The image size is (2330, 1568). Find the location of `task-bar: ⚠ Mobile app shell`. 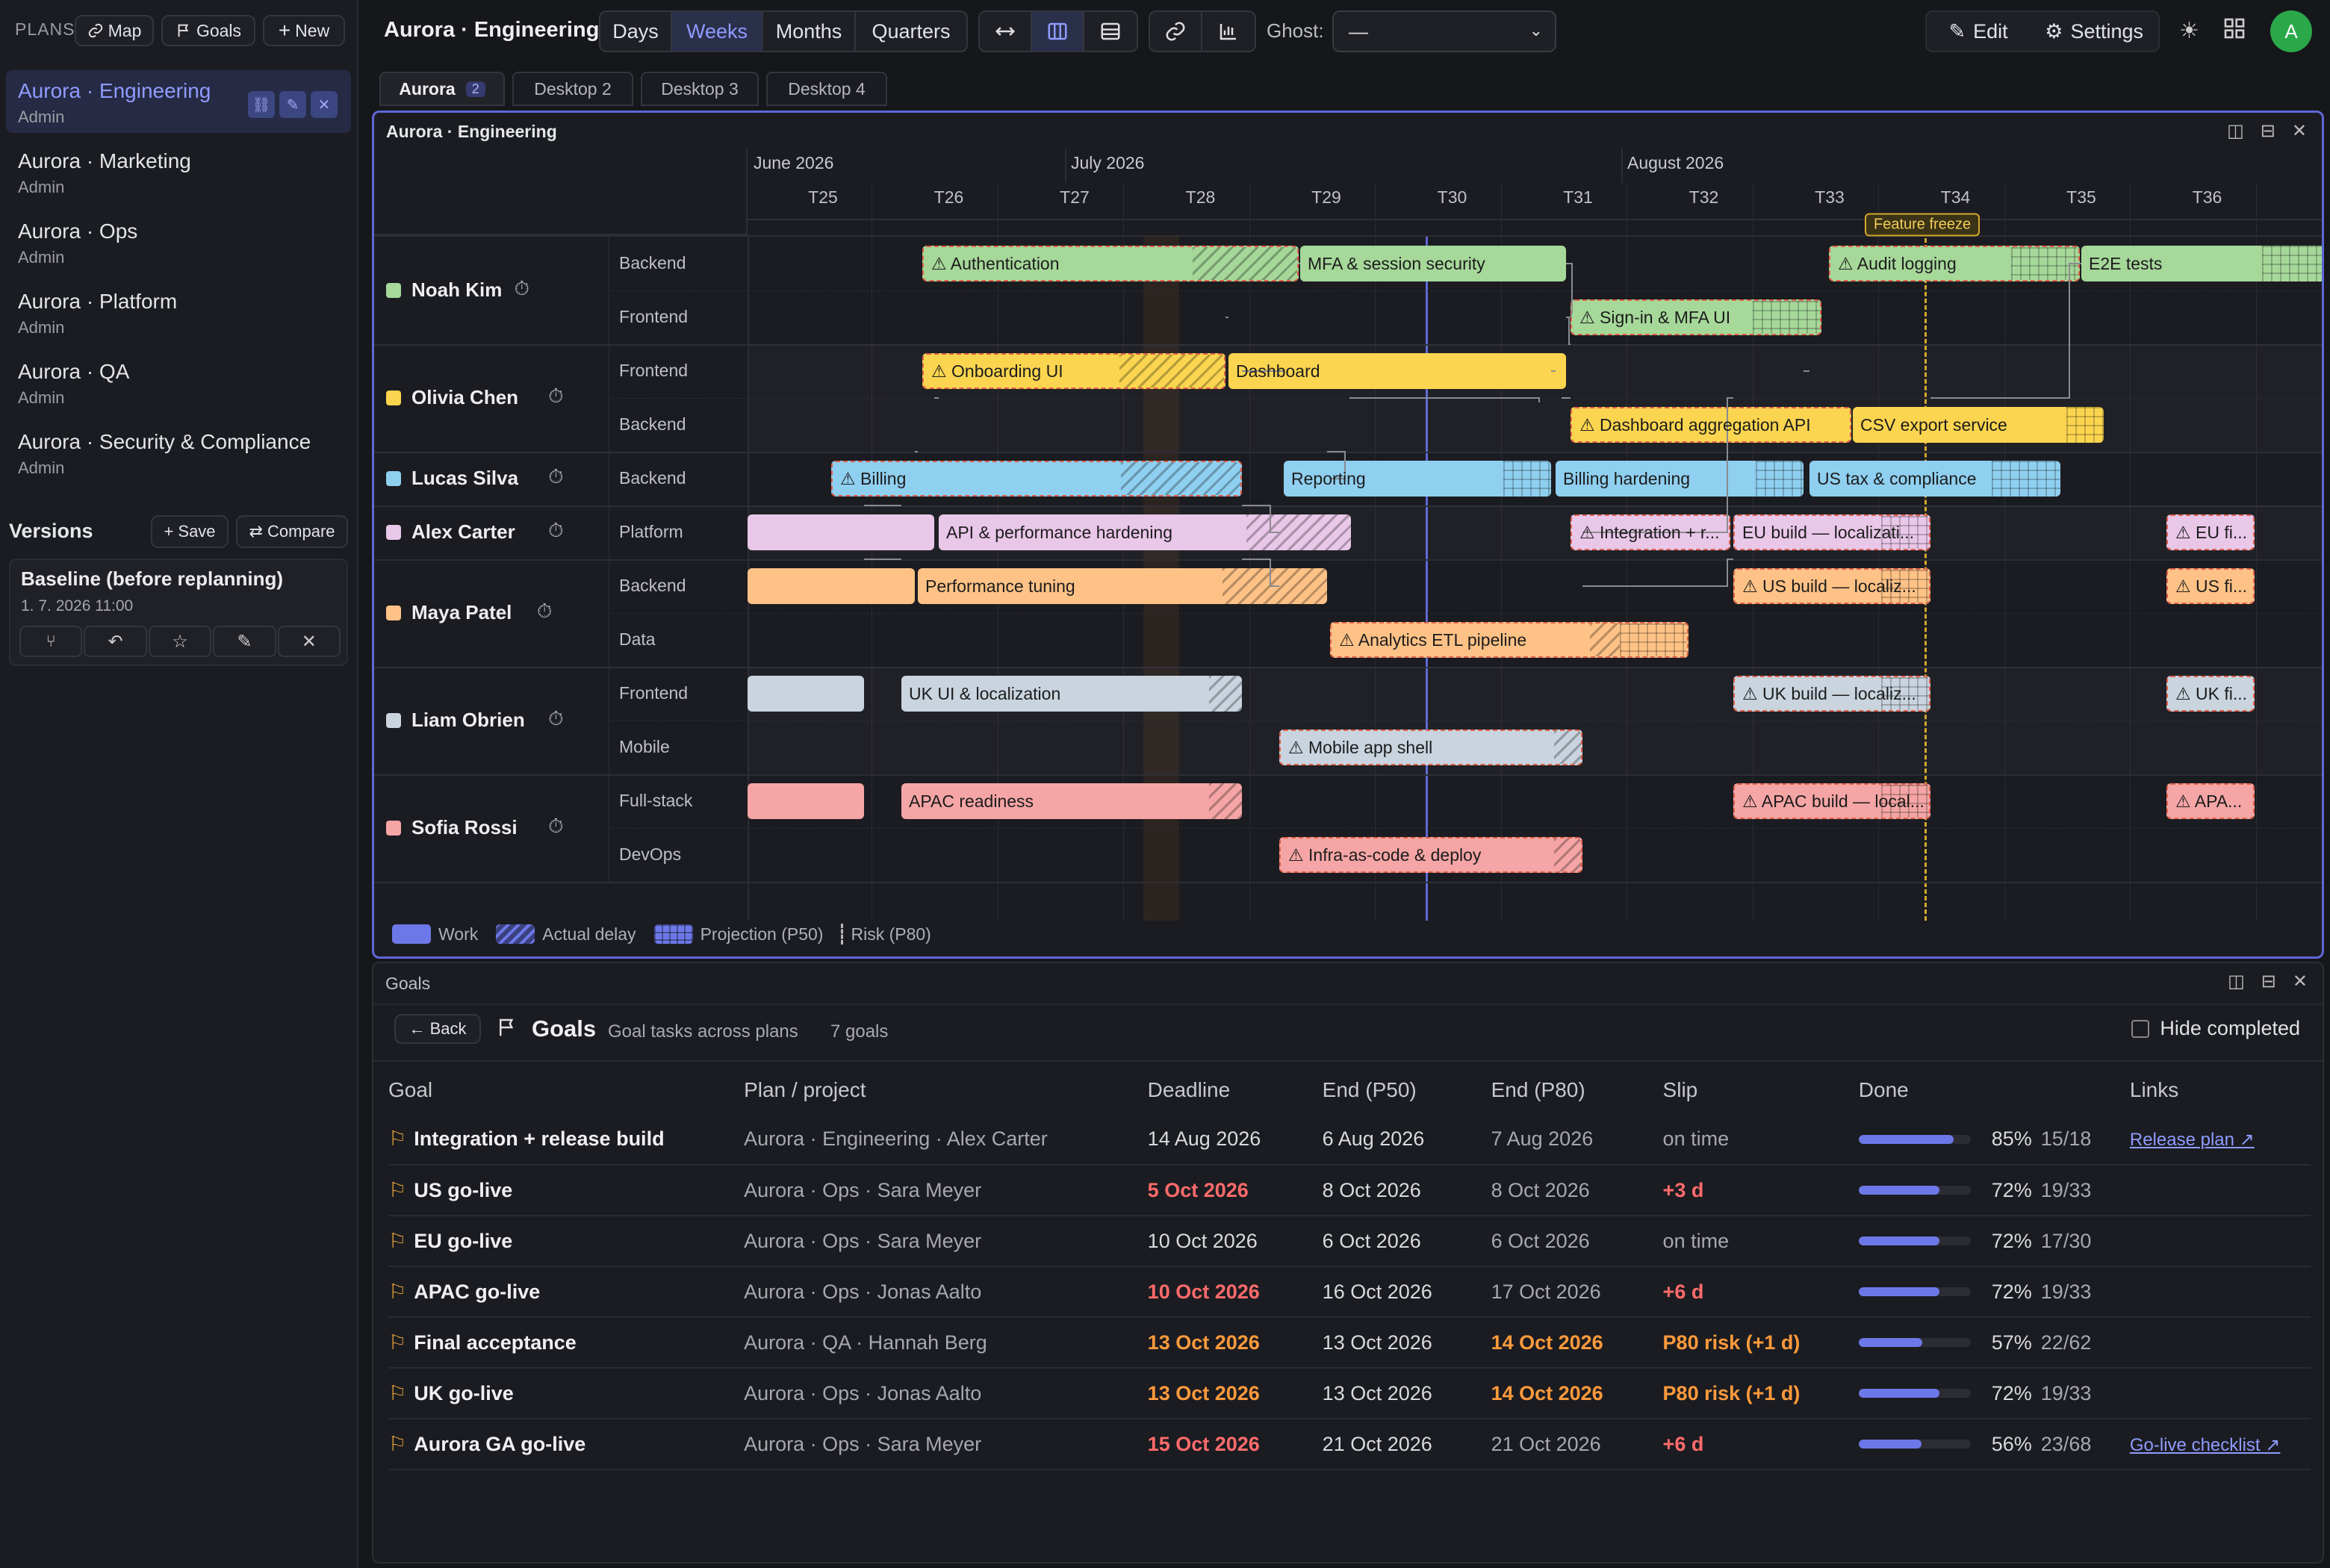

task-bar: ⚠ Mobile app shell is located at coordinates (1430, 747).